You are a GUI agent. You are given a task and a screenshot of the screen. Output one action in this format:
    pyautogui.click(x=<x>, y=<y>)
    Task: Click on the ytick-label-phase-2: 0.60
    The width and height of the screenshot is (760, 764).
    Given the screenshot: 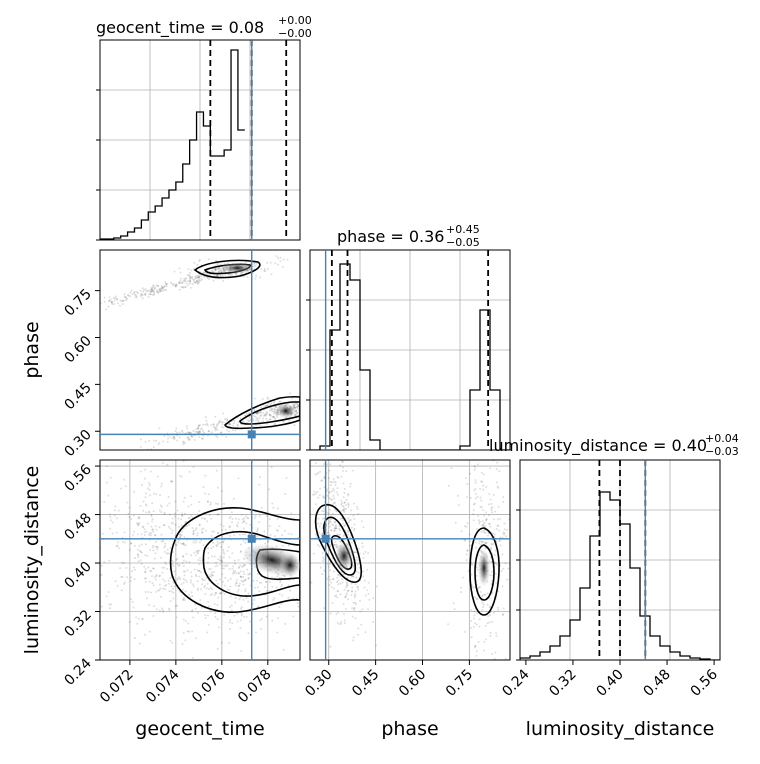 What is the action you would take?
    pyautogui.click(x=77, y=349)
    